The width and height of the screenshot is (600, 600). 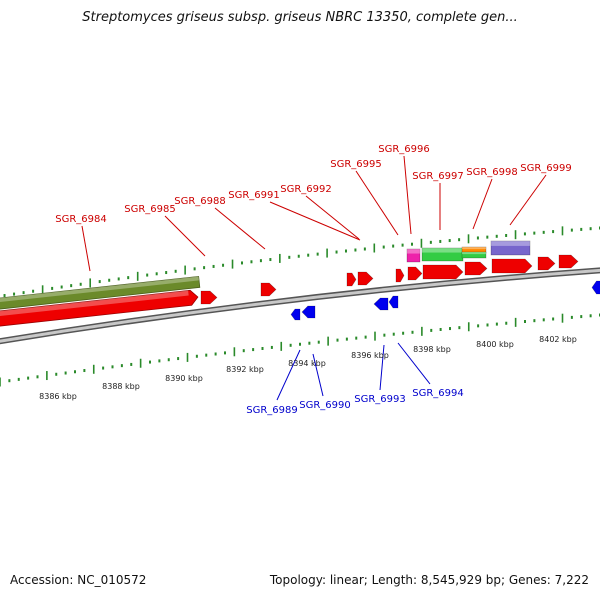 I want to click on magenta-feature-shine, so click(x=413, y=251).